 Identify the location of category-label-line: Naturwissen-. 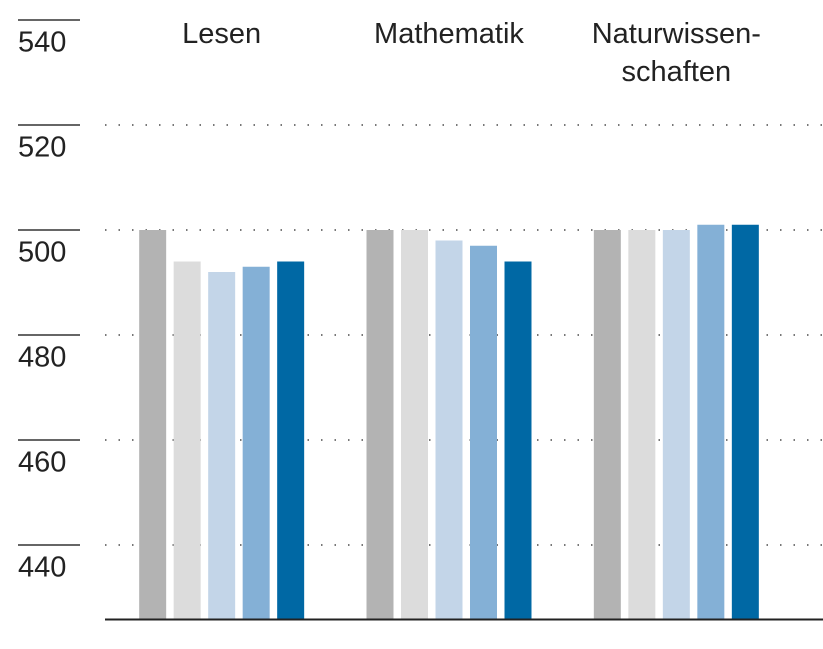
(676, 34).